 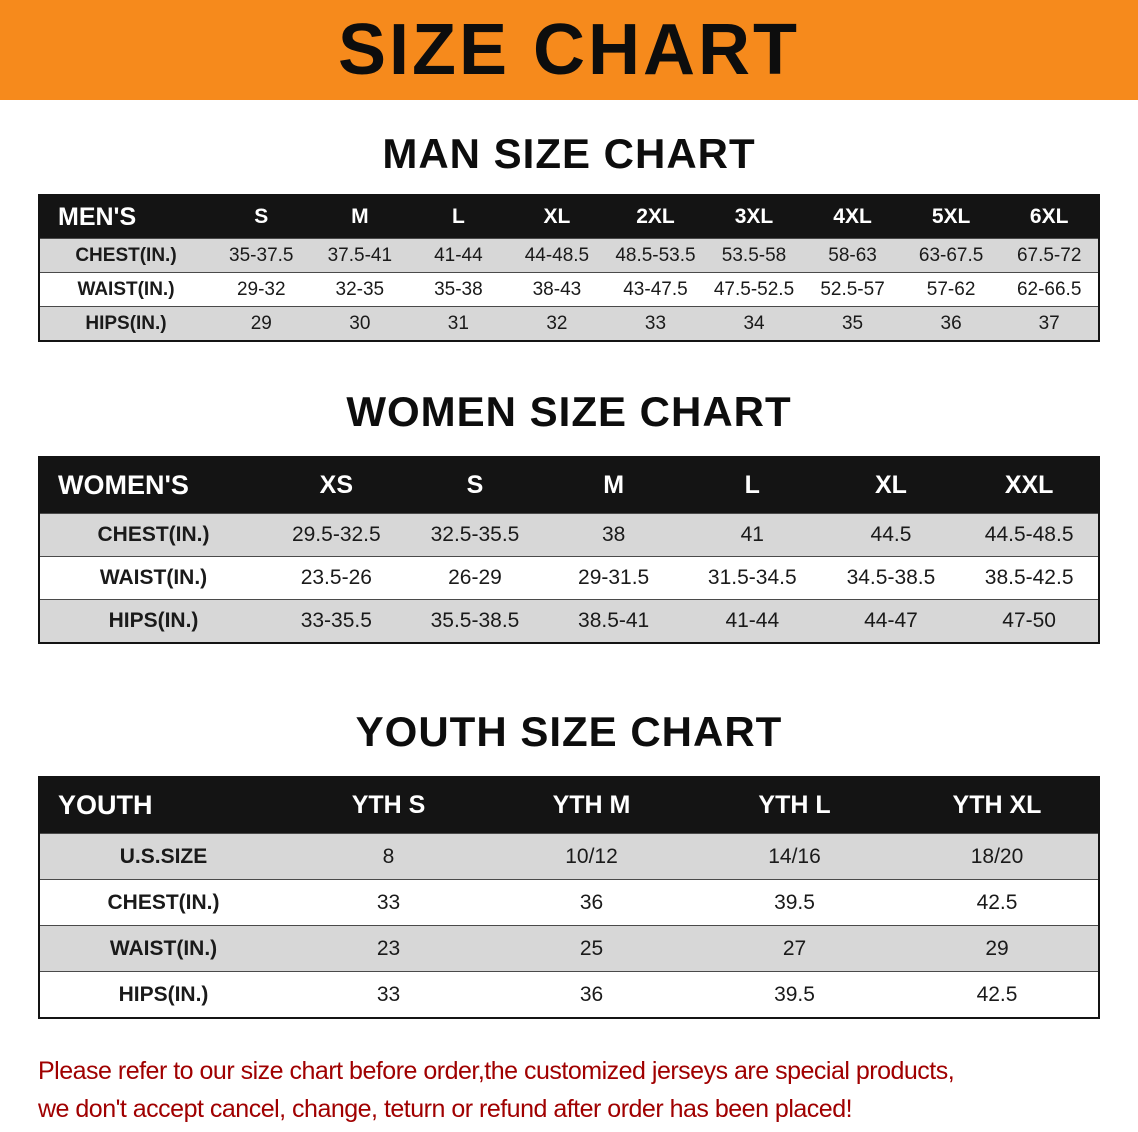 I want to click on size-value-cell: 57-62, so click(x=951, y=289).